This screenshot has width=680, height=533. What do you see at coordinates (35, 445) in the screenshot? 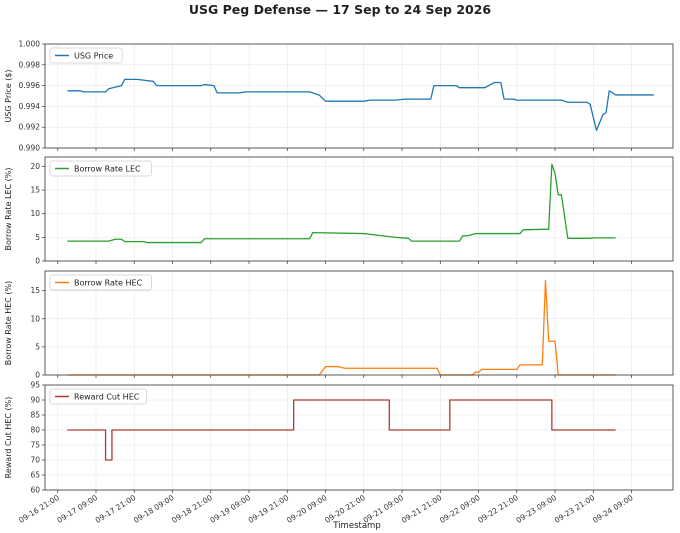
I see `y-tick-label: 75` at bounding box center [35, 445].